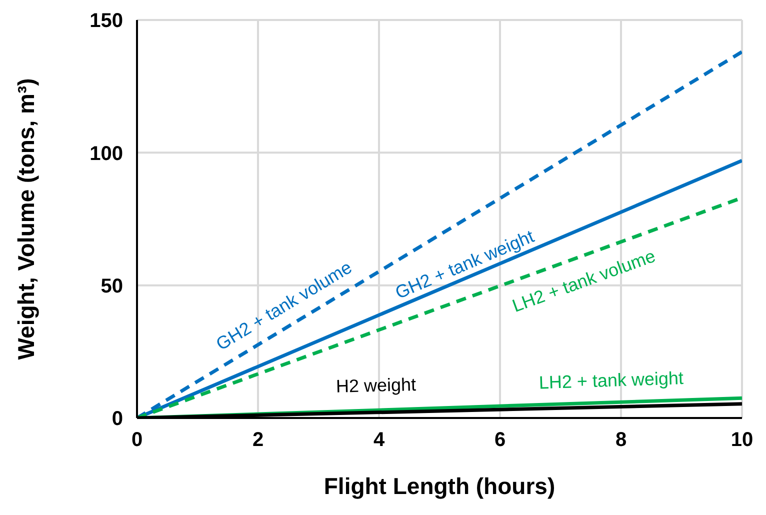 This screenshot has width=766, height=515. Describe the element at coordinates (621, 440) in the screenshot. I see `x-tick-label: 8` at that location.